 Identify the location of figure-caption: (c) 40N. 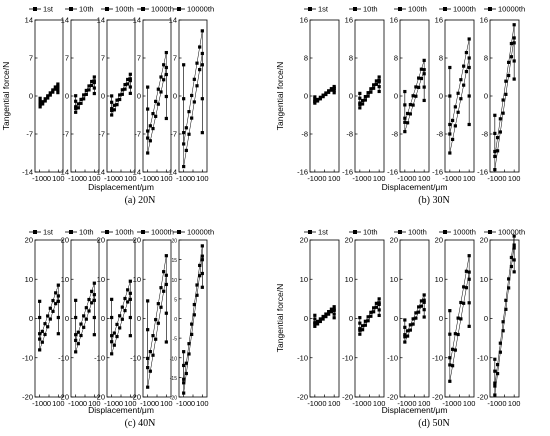
(140, 423).